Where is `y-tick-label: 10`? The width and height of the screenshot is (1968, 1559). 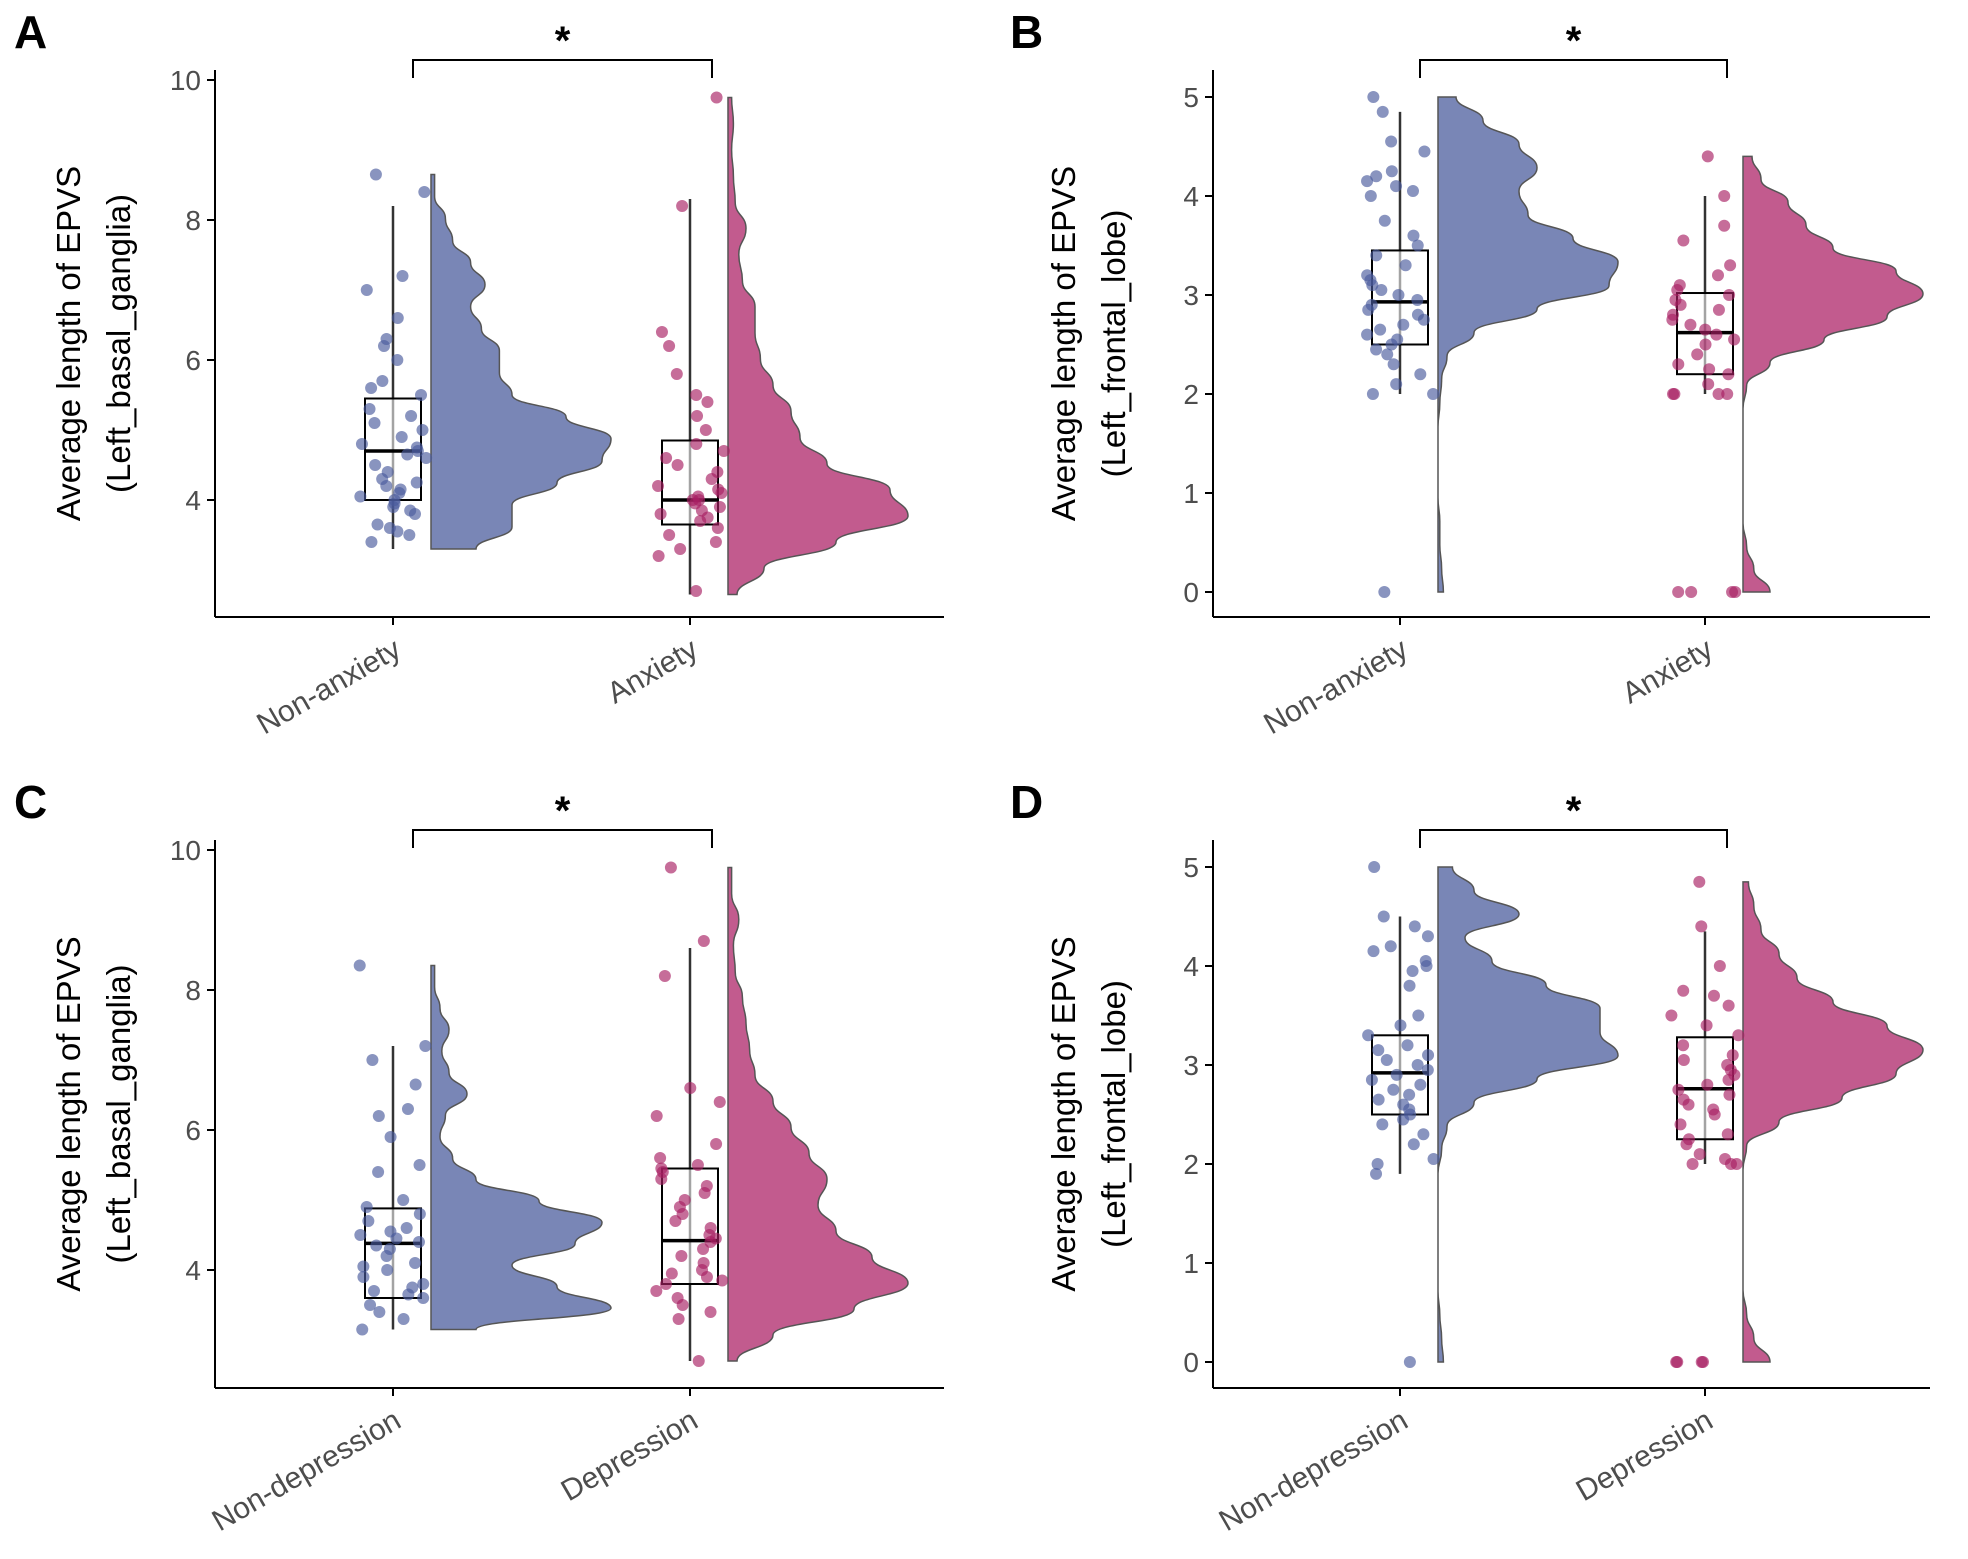 y-tick-label: 10 is located at coordinates (185, 850).